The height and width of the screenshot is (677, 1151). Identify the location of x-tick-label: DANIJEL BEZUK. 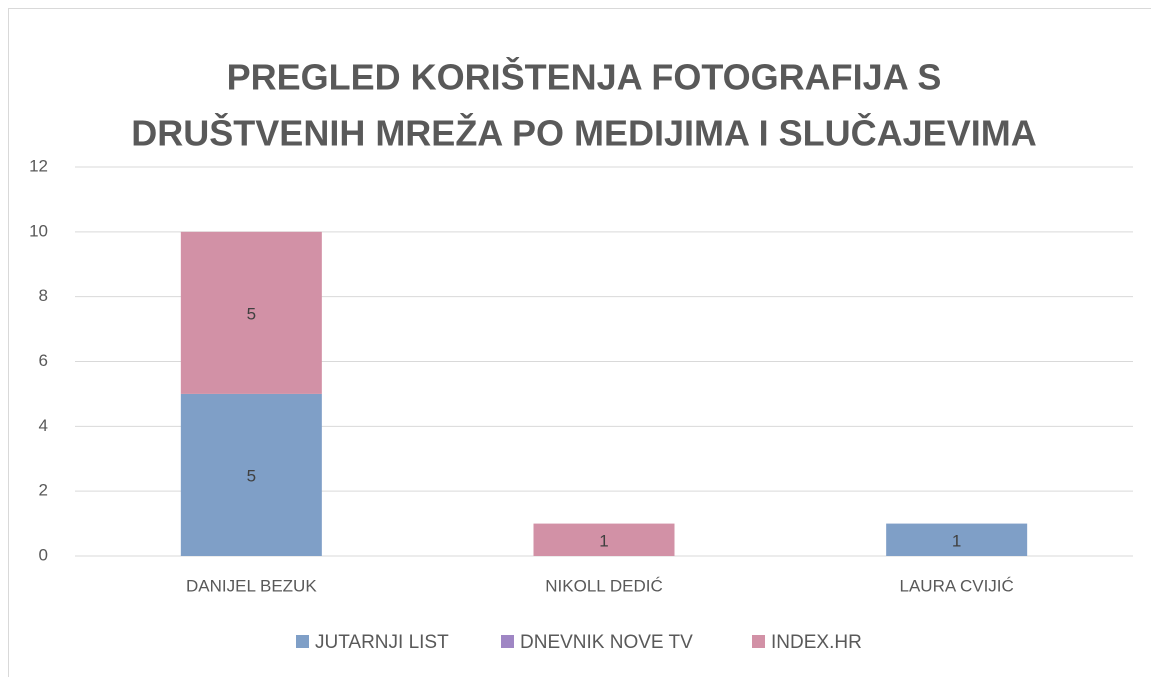
(251, 585).